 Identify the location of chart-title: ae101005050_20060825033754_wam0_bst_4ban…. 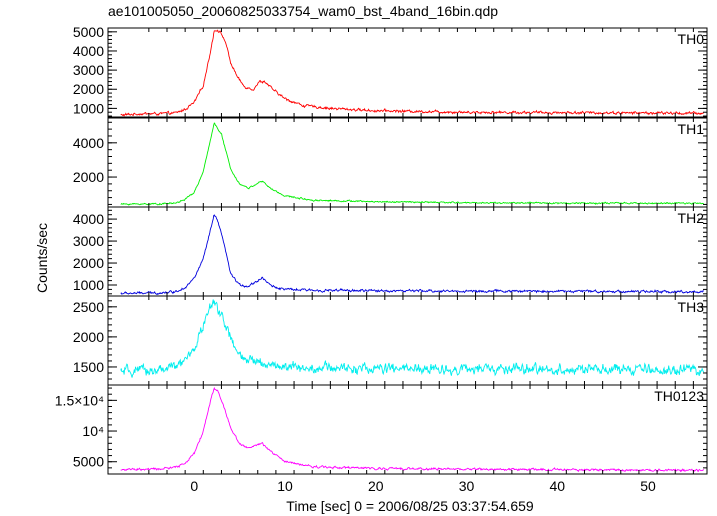
(303, 11).